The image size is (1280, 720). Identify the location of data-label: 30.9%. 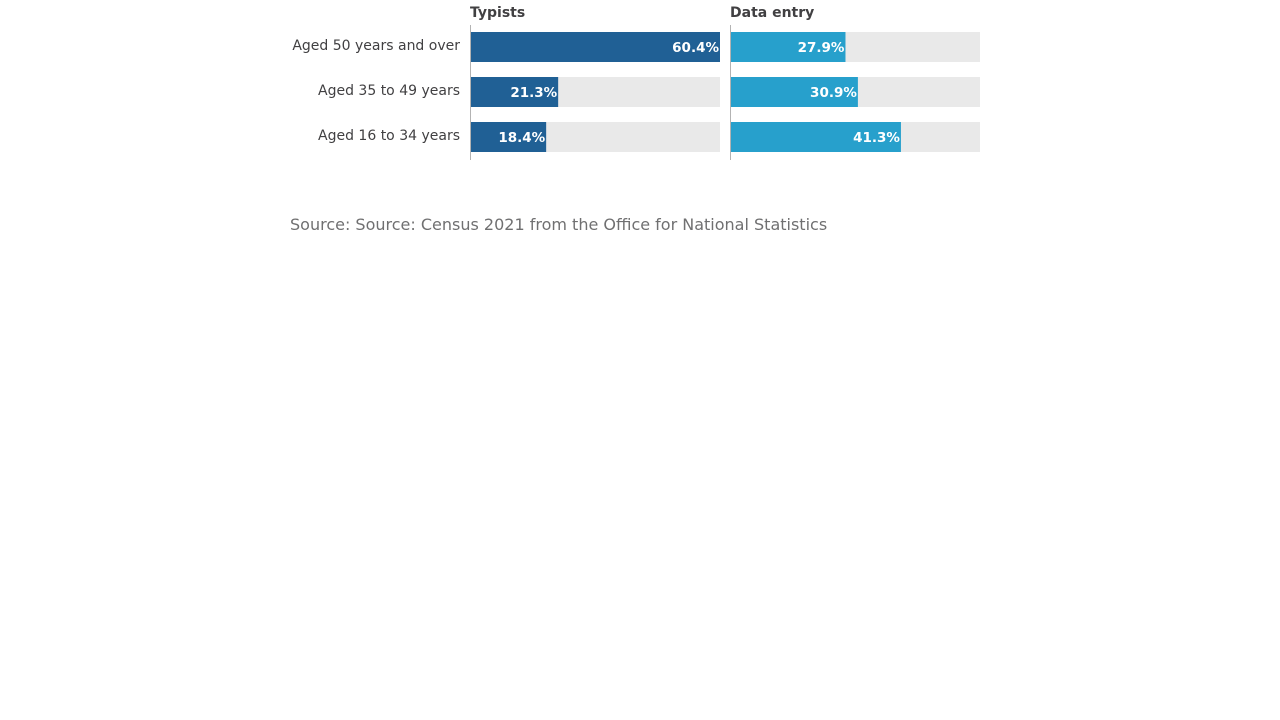
(833, 93).